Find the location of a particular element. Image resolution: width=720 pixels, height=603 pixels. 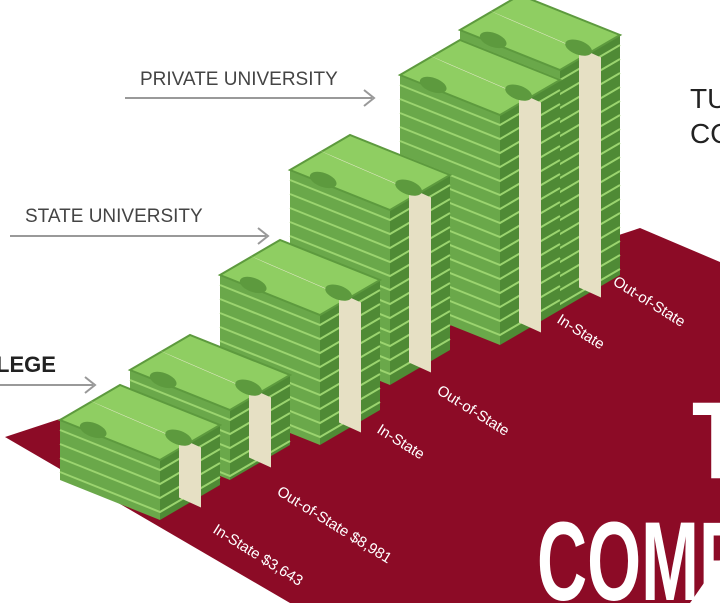

state-label: STATE UNIVERSITY is located at coordinates (114, 216).